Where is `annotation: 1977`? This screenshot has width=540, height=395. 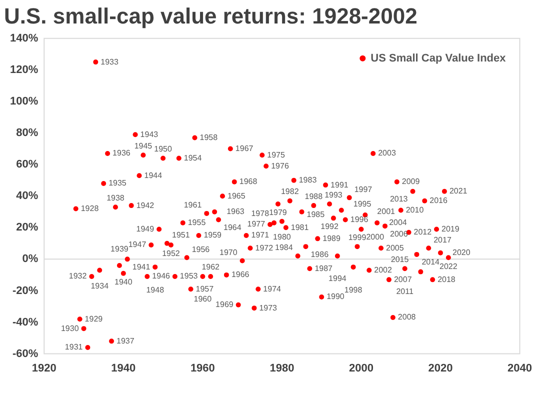 annotation: 1977 is located at coordinates (256, 224).